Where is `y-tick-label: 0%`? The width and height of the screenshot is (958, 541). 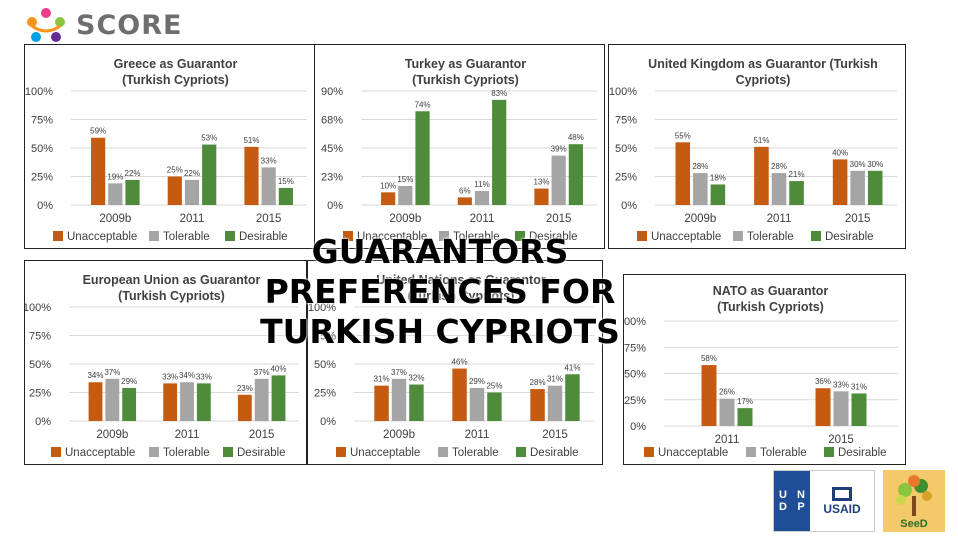
y-tick-label: 0% is located at coordinates (335, 206).